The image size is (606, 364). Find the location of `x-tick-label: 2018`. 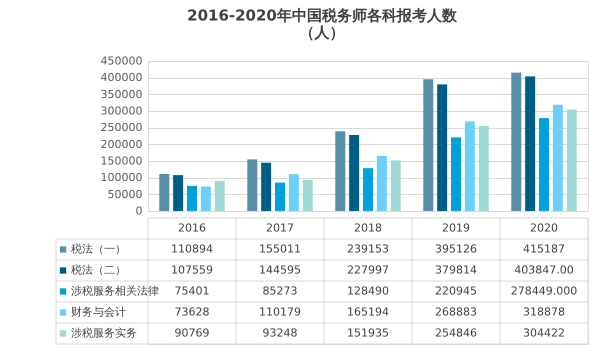

x-tick-label: 2018 is located at coordinates (368, 228).